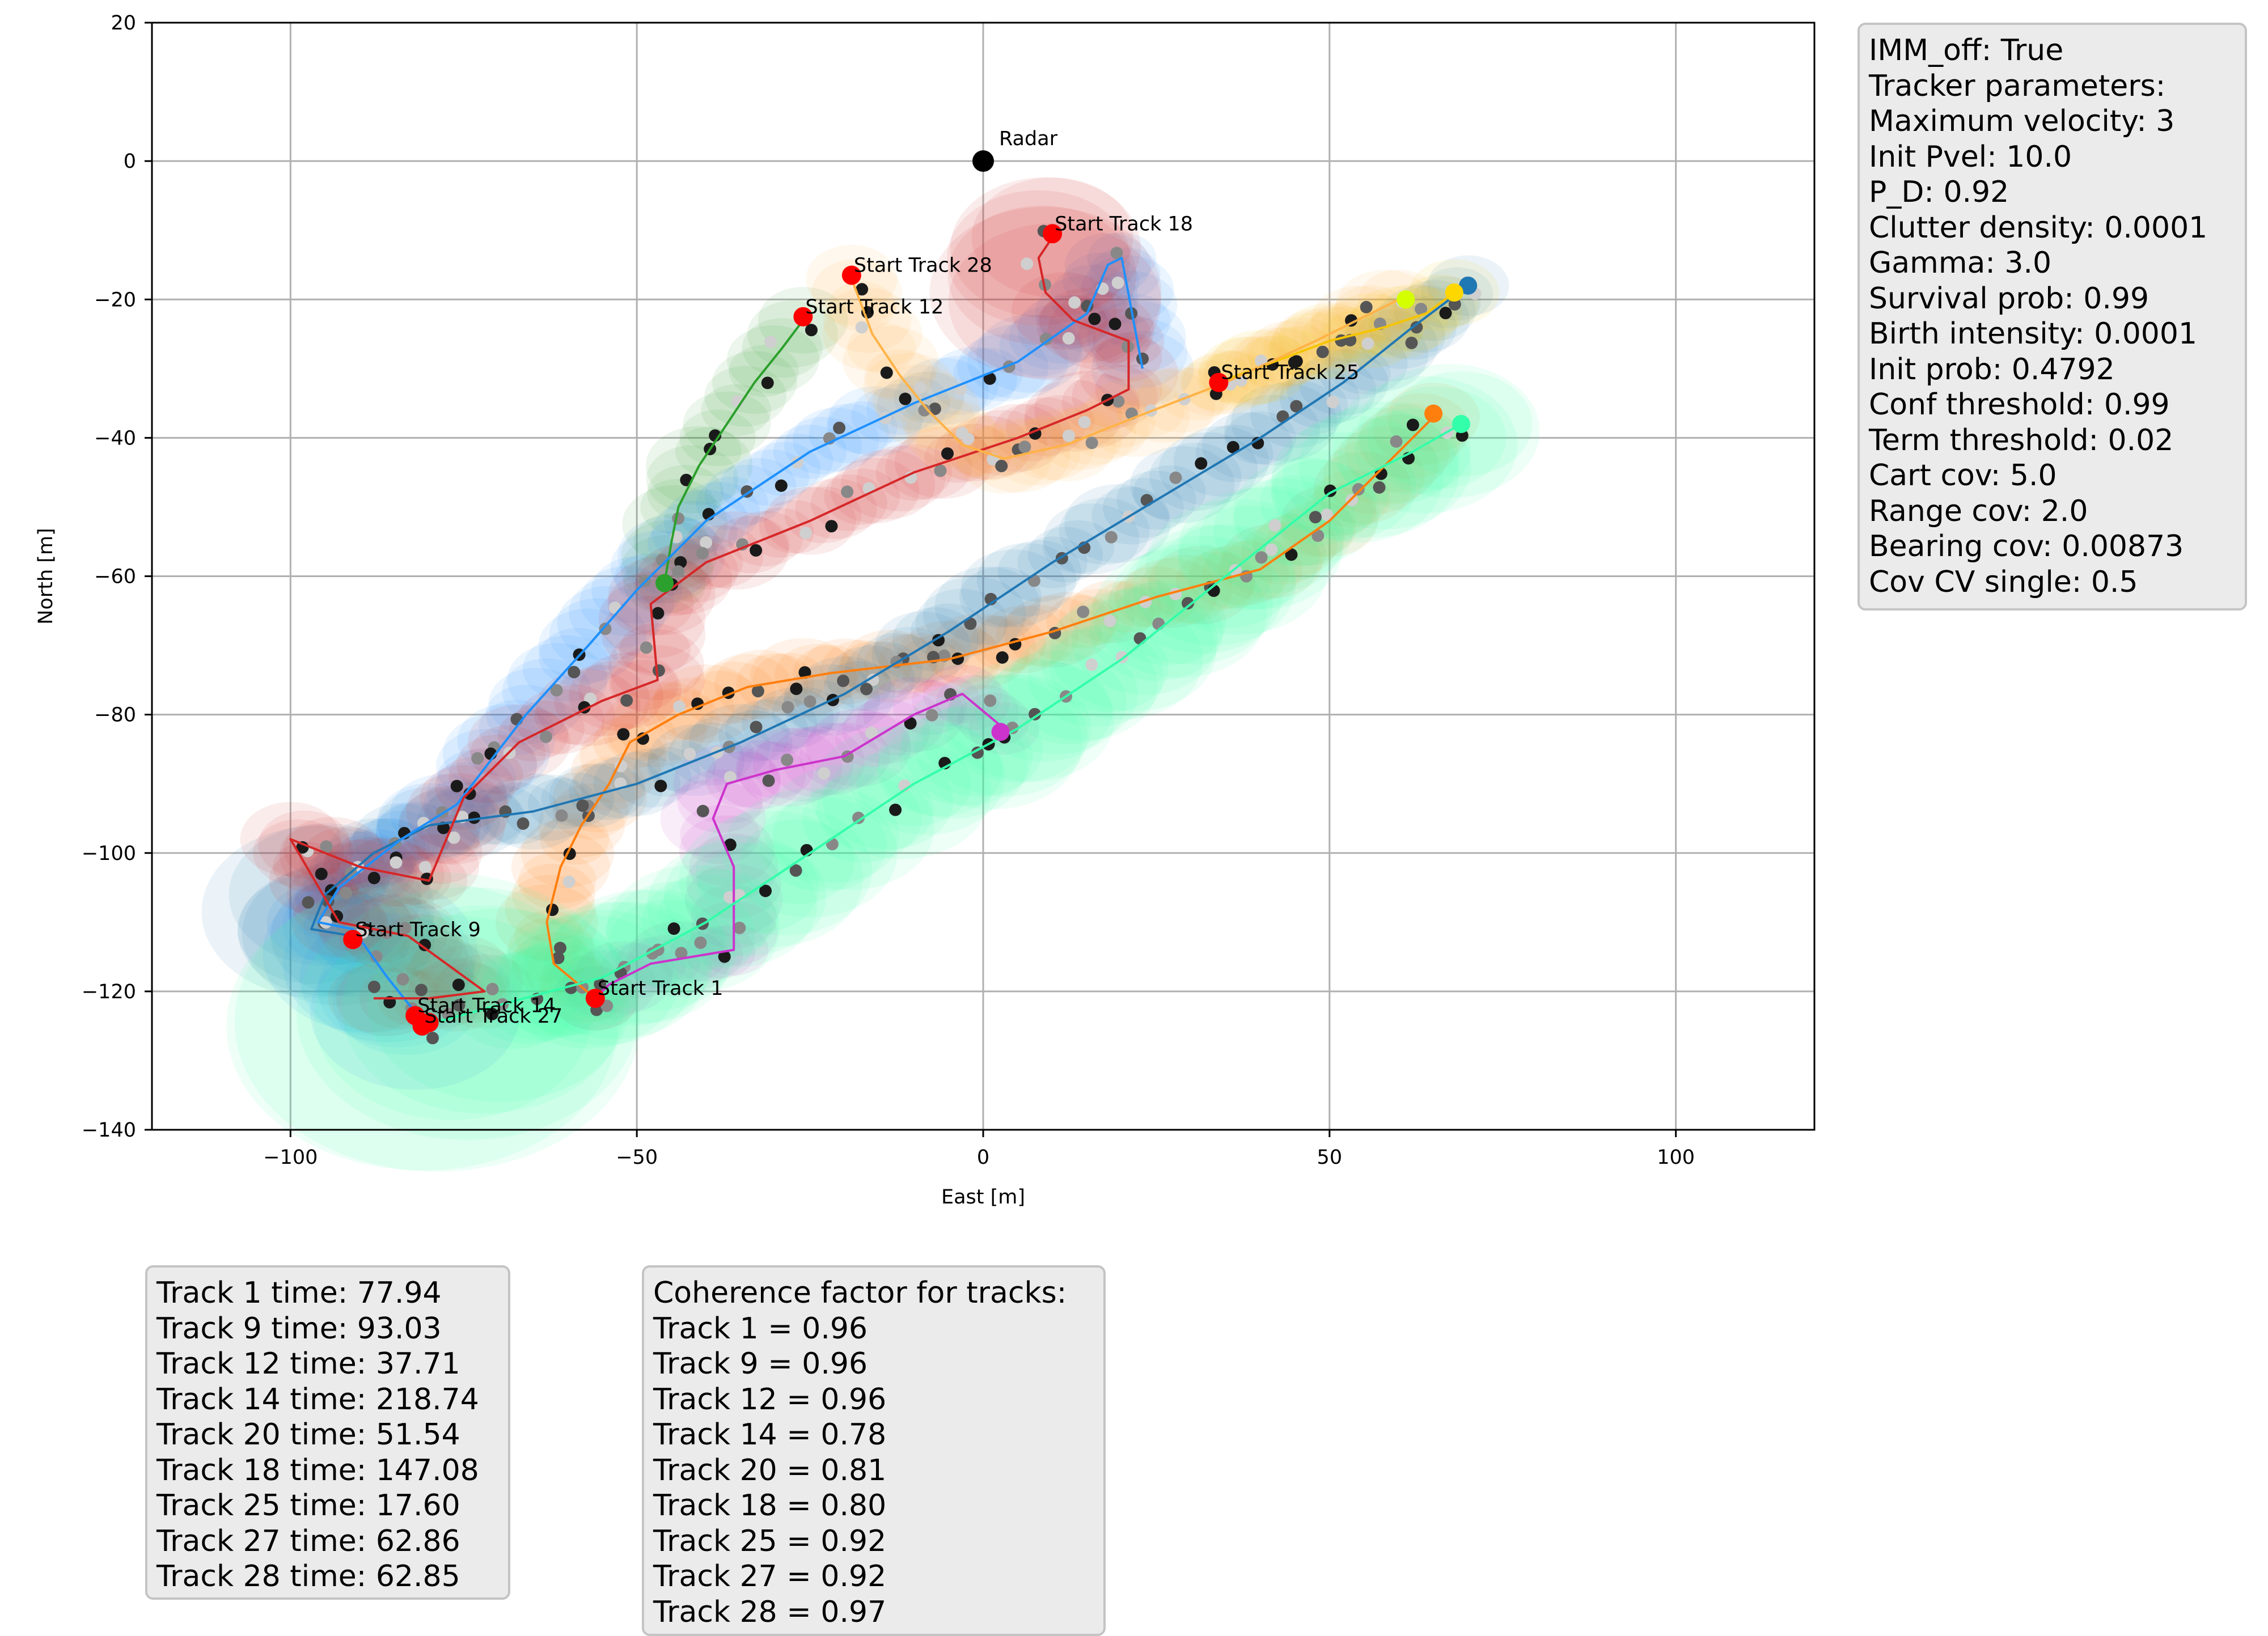 This screenshot has width=2268, height=1636. Describe the element at coordinates (2033, 334) in the screenshot. I see `parameter-line: Birth intensity: 0.0001` at that location.